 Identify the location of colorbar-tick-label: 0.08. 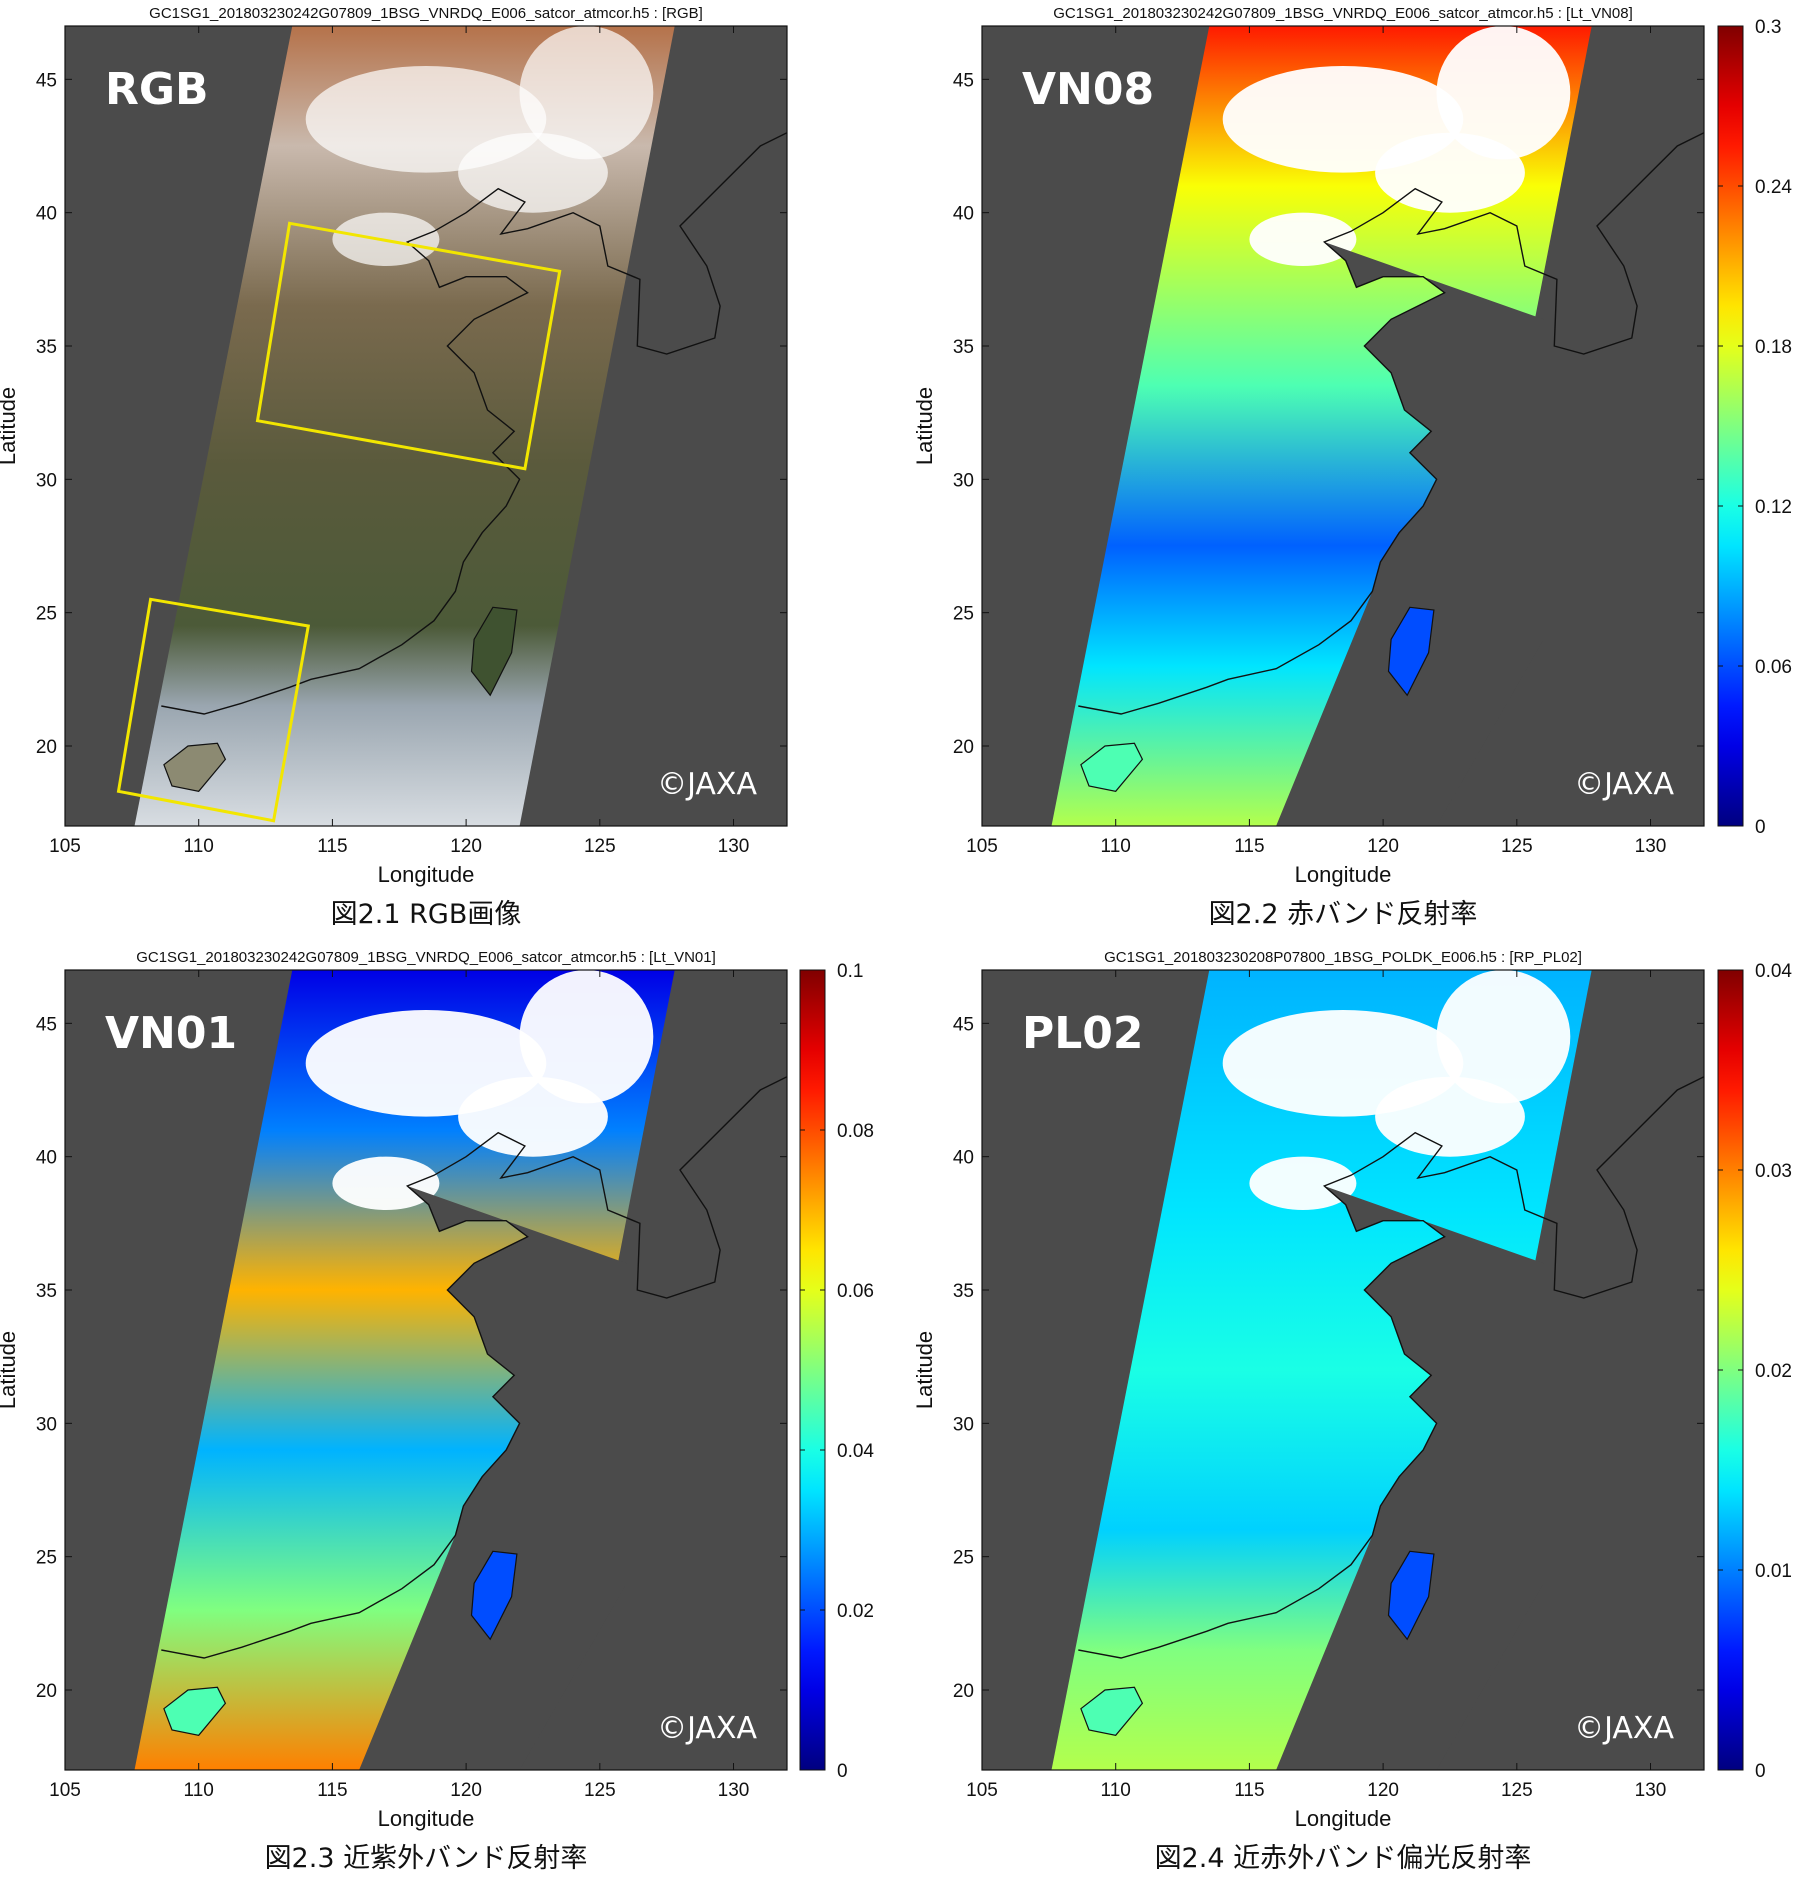
(855, 1131).